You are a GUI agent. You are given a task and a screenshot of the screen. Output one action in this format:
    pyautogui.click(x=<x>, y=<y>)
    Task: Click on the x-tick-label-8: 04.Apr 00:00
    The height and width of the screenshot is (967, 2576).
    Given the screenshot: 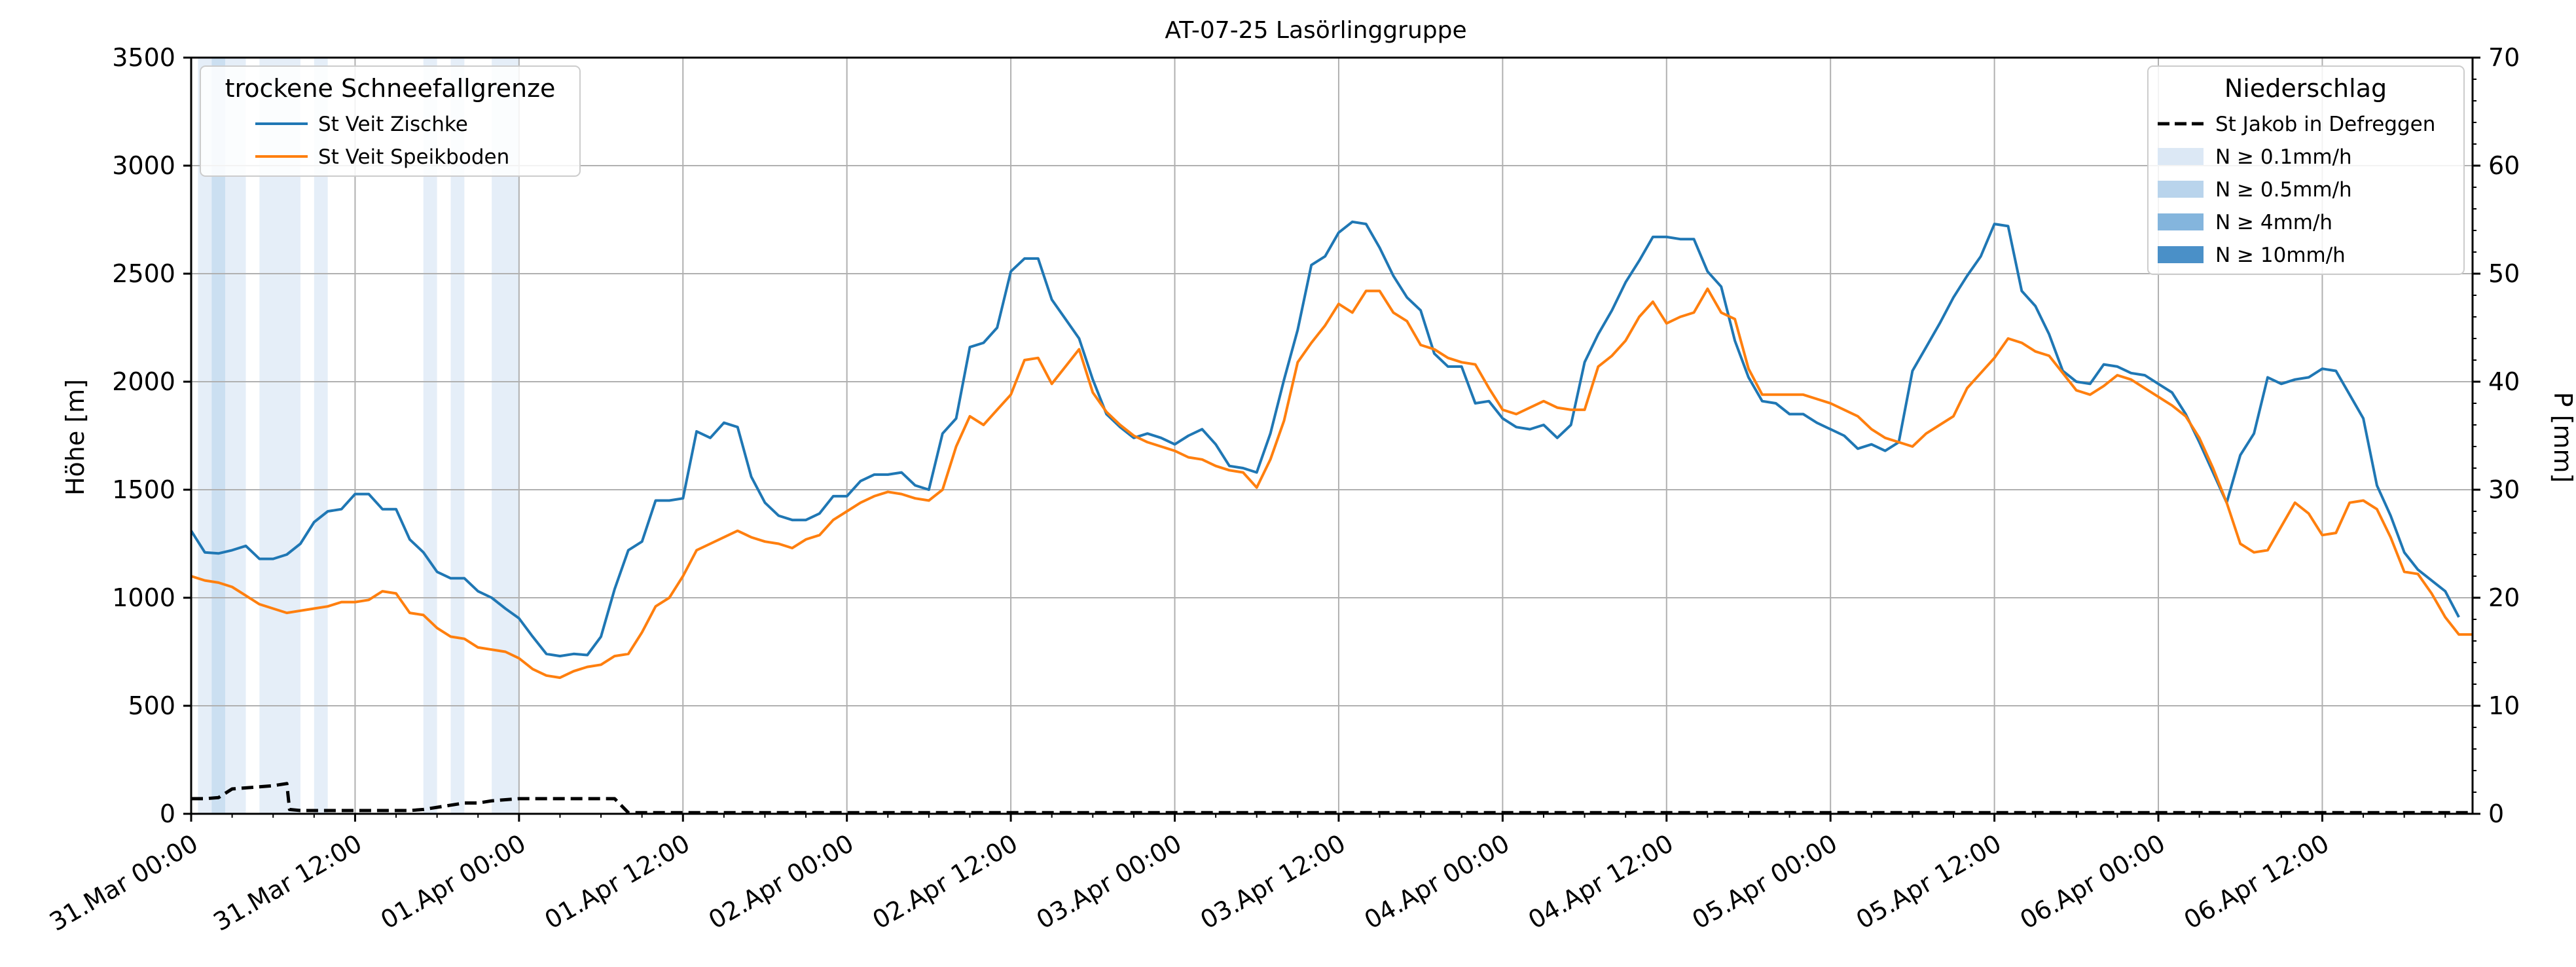 What is the action you would take?
    pyautogui.click(x=1437, y=882)
    